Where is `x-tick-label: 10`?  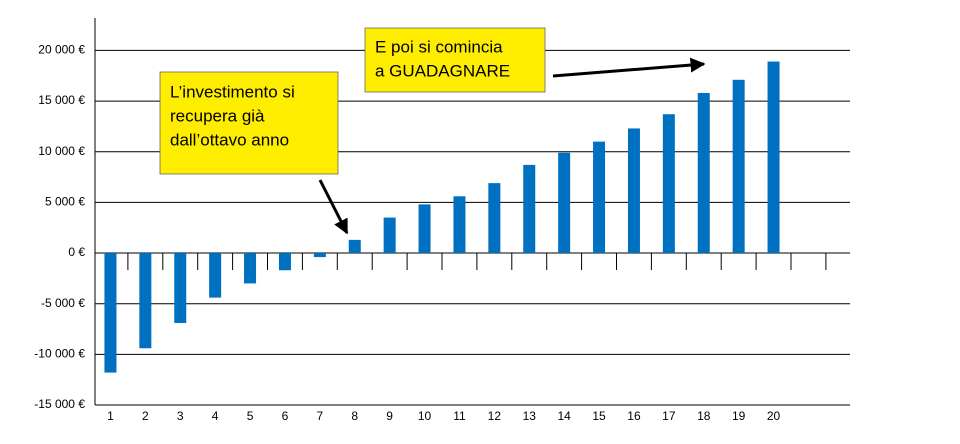
x-tick-label: 10 is located at coordinates (425, 416).